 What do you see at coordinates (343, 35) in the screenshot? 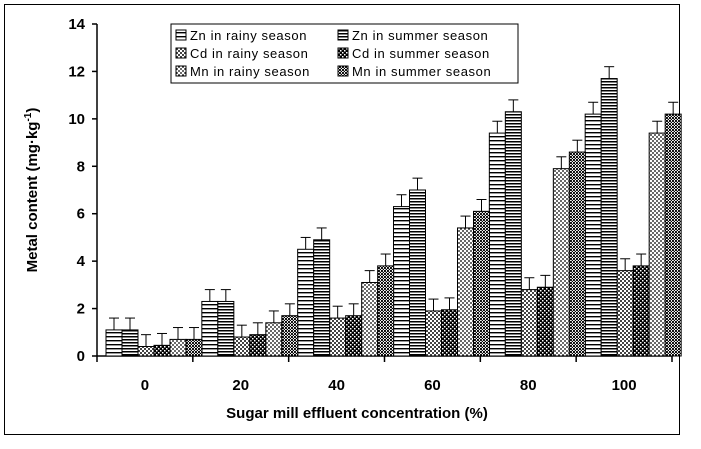
I see `legend-swatch-zn-in-summer-season` at bounding box center [343, 35].